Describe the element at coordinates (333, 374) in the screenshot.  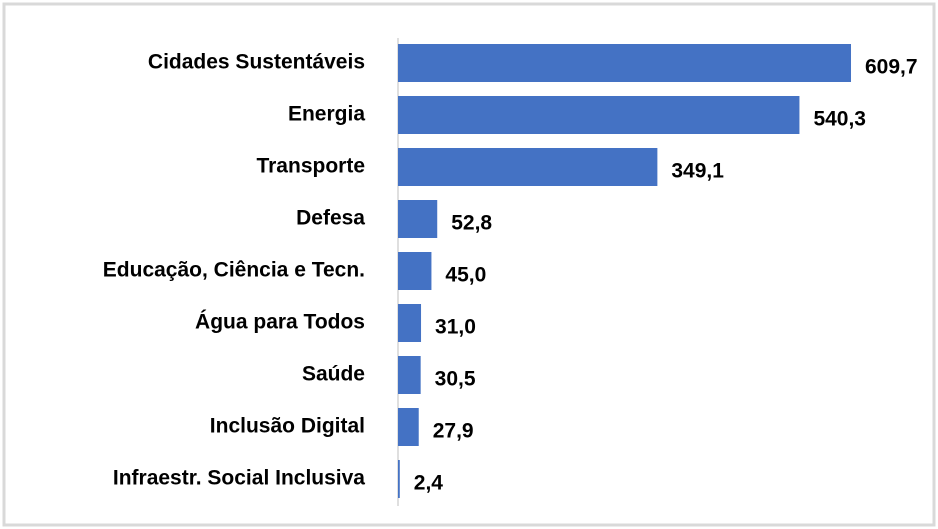
I see `category-label: Saúde` at that location.